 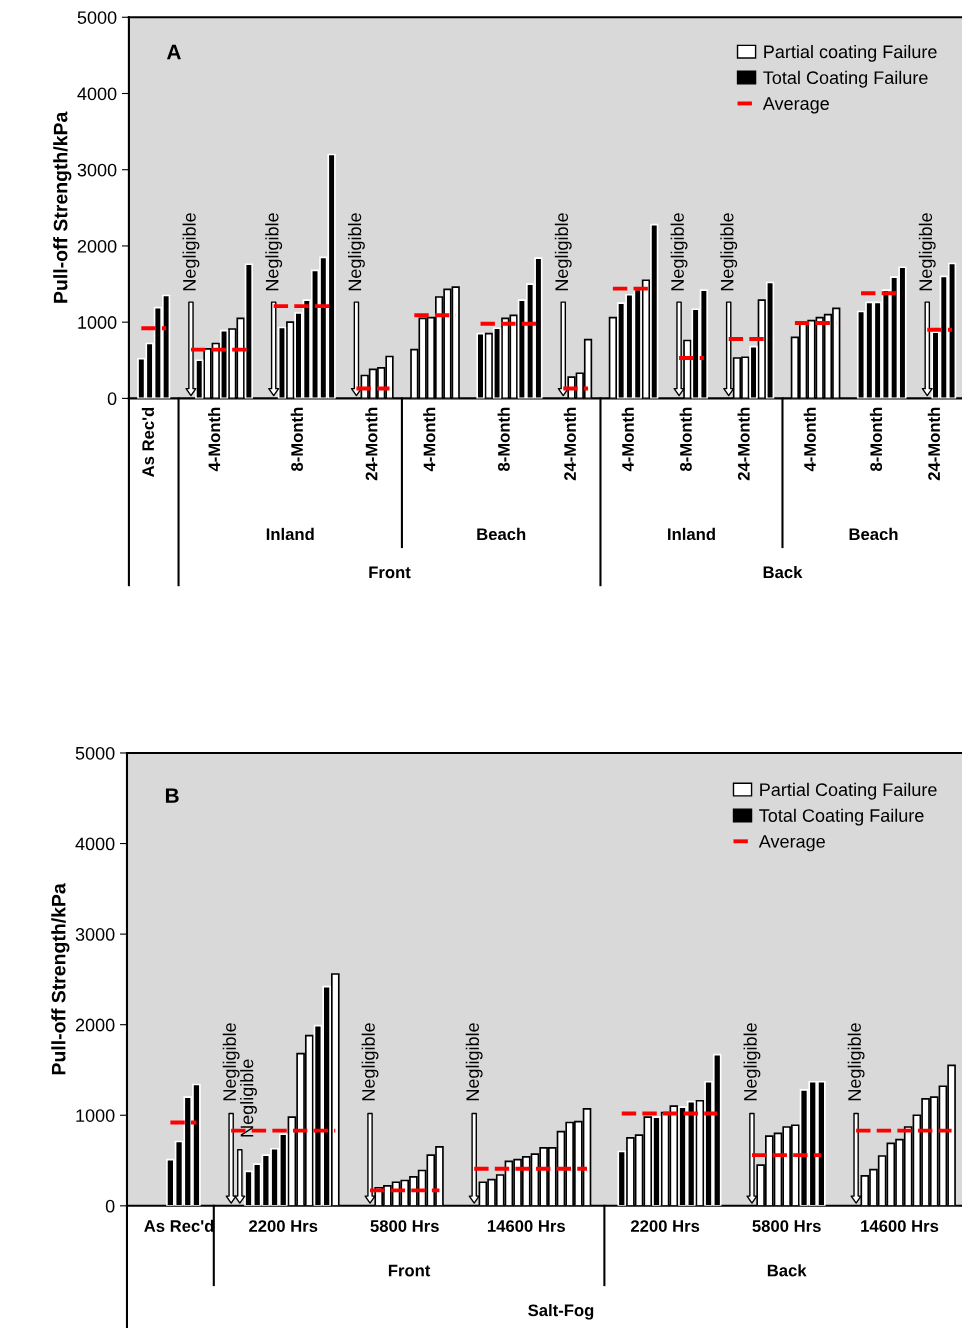 What do you see at coordinates (173, 52) in the screenshot?
I see `text: A` at bounding box center [173, 52].